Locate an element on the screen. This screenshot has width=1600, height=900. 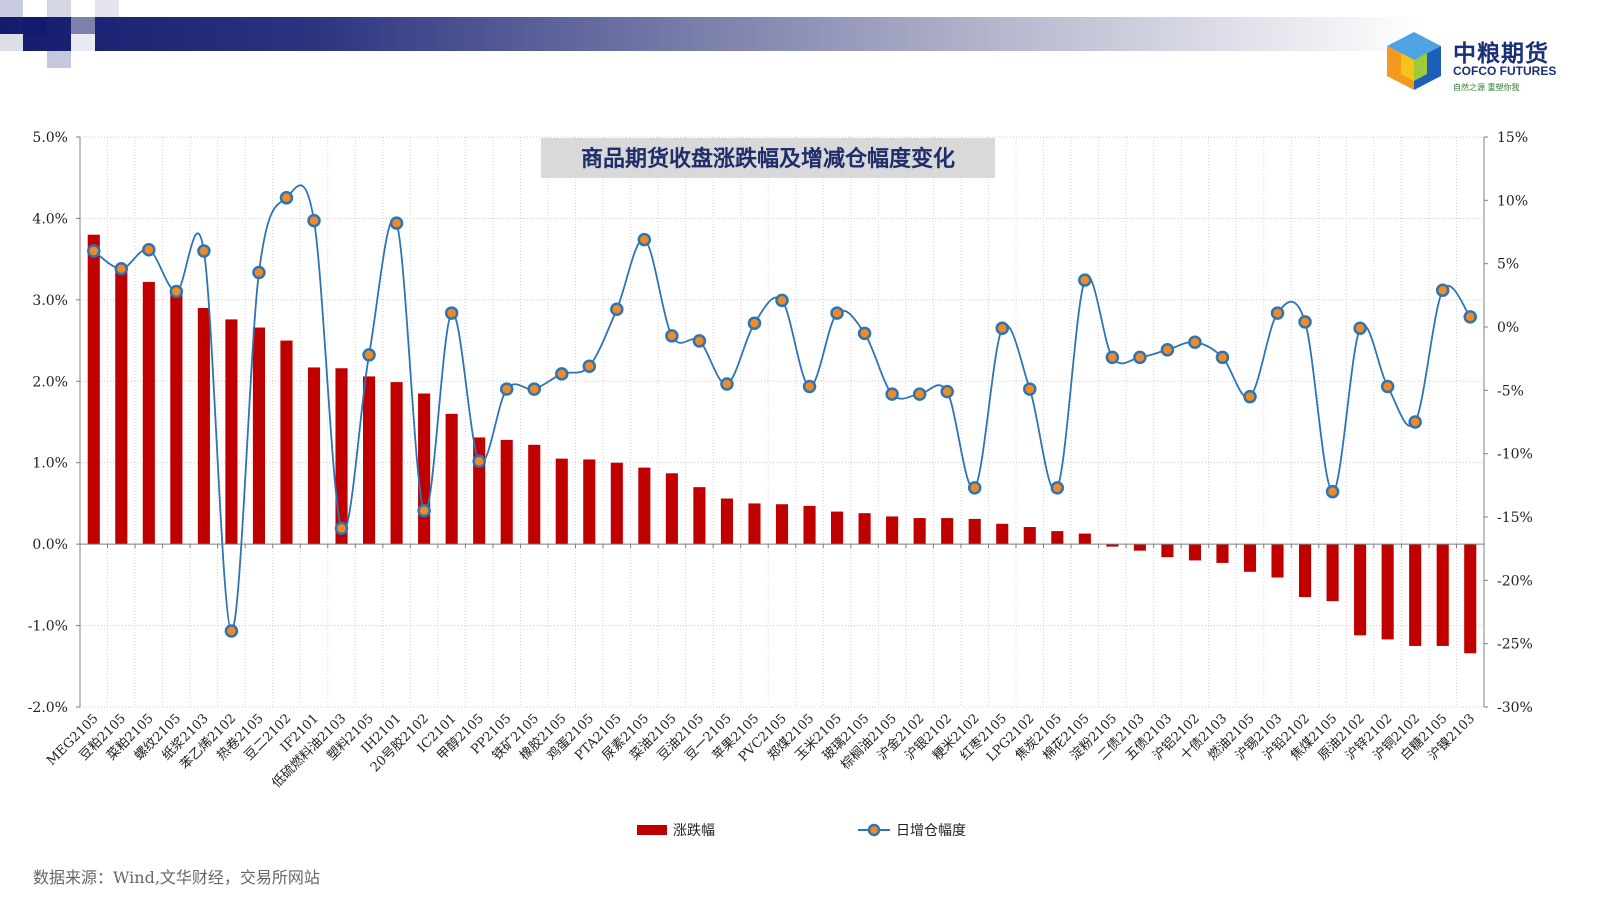
y-left-tick-label: -2.0% is located at coordinates (48, 708).